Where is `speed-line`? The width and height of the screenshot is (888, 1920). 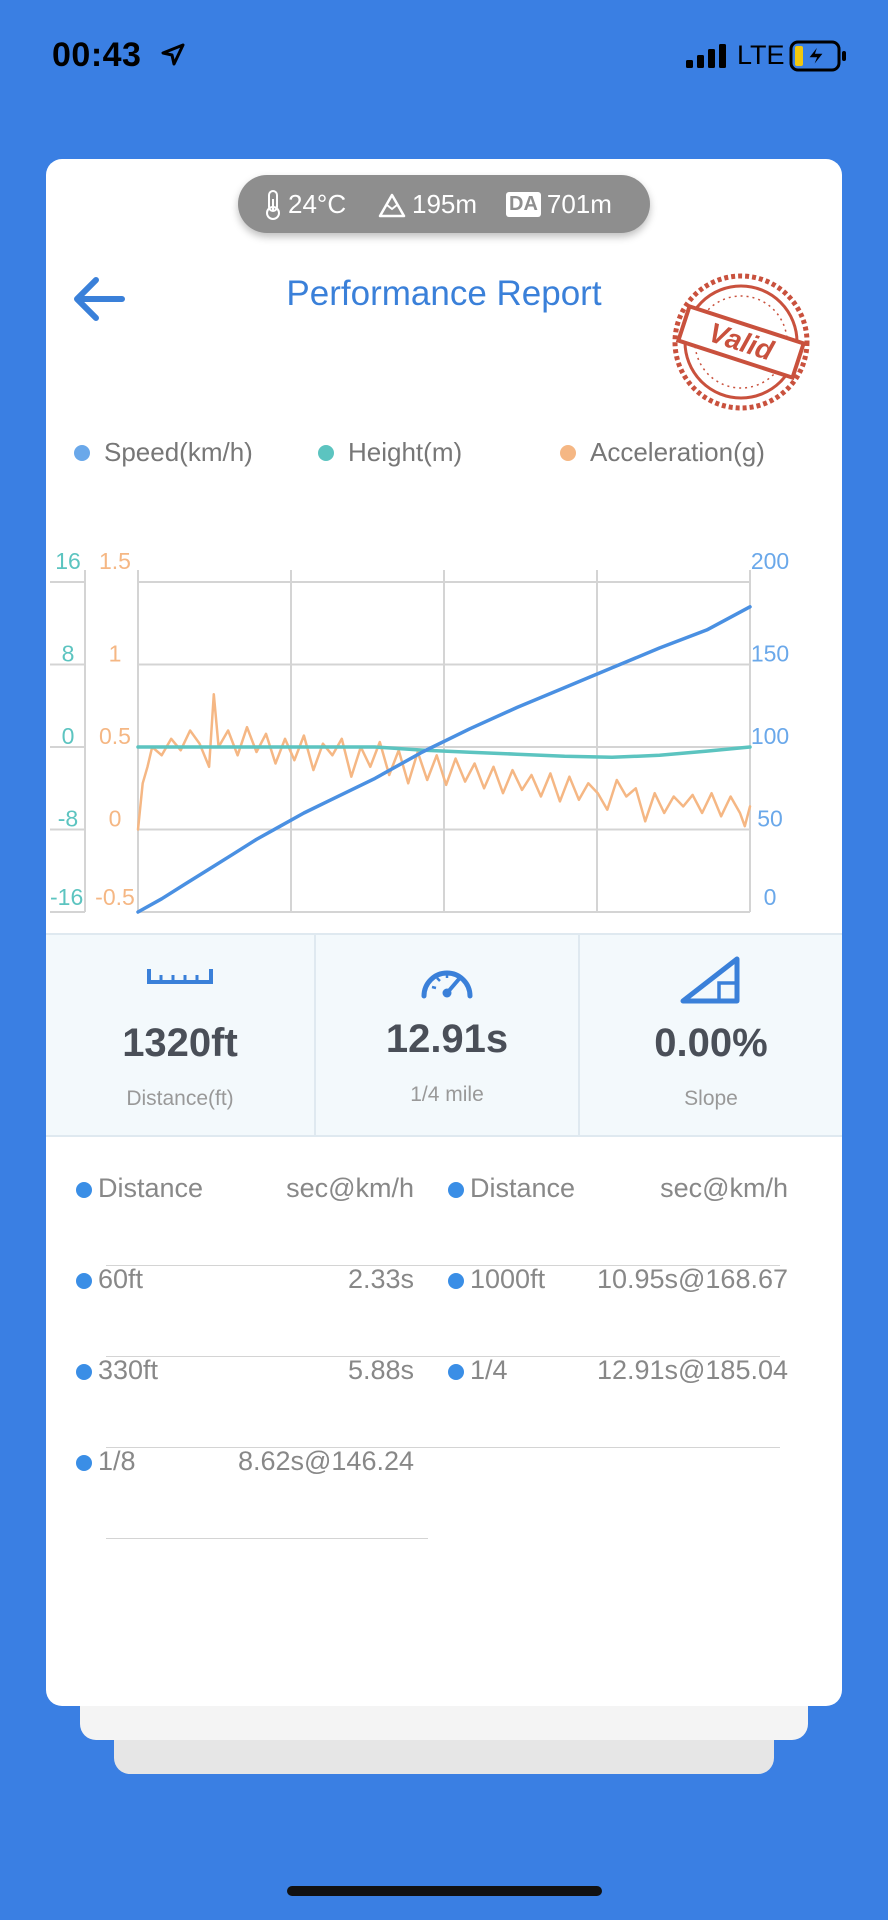 speed-line is located at coordinates (444, 759).